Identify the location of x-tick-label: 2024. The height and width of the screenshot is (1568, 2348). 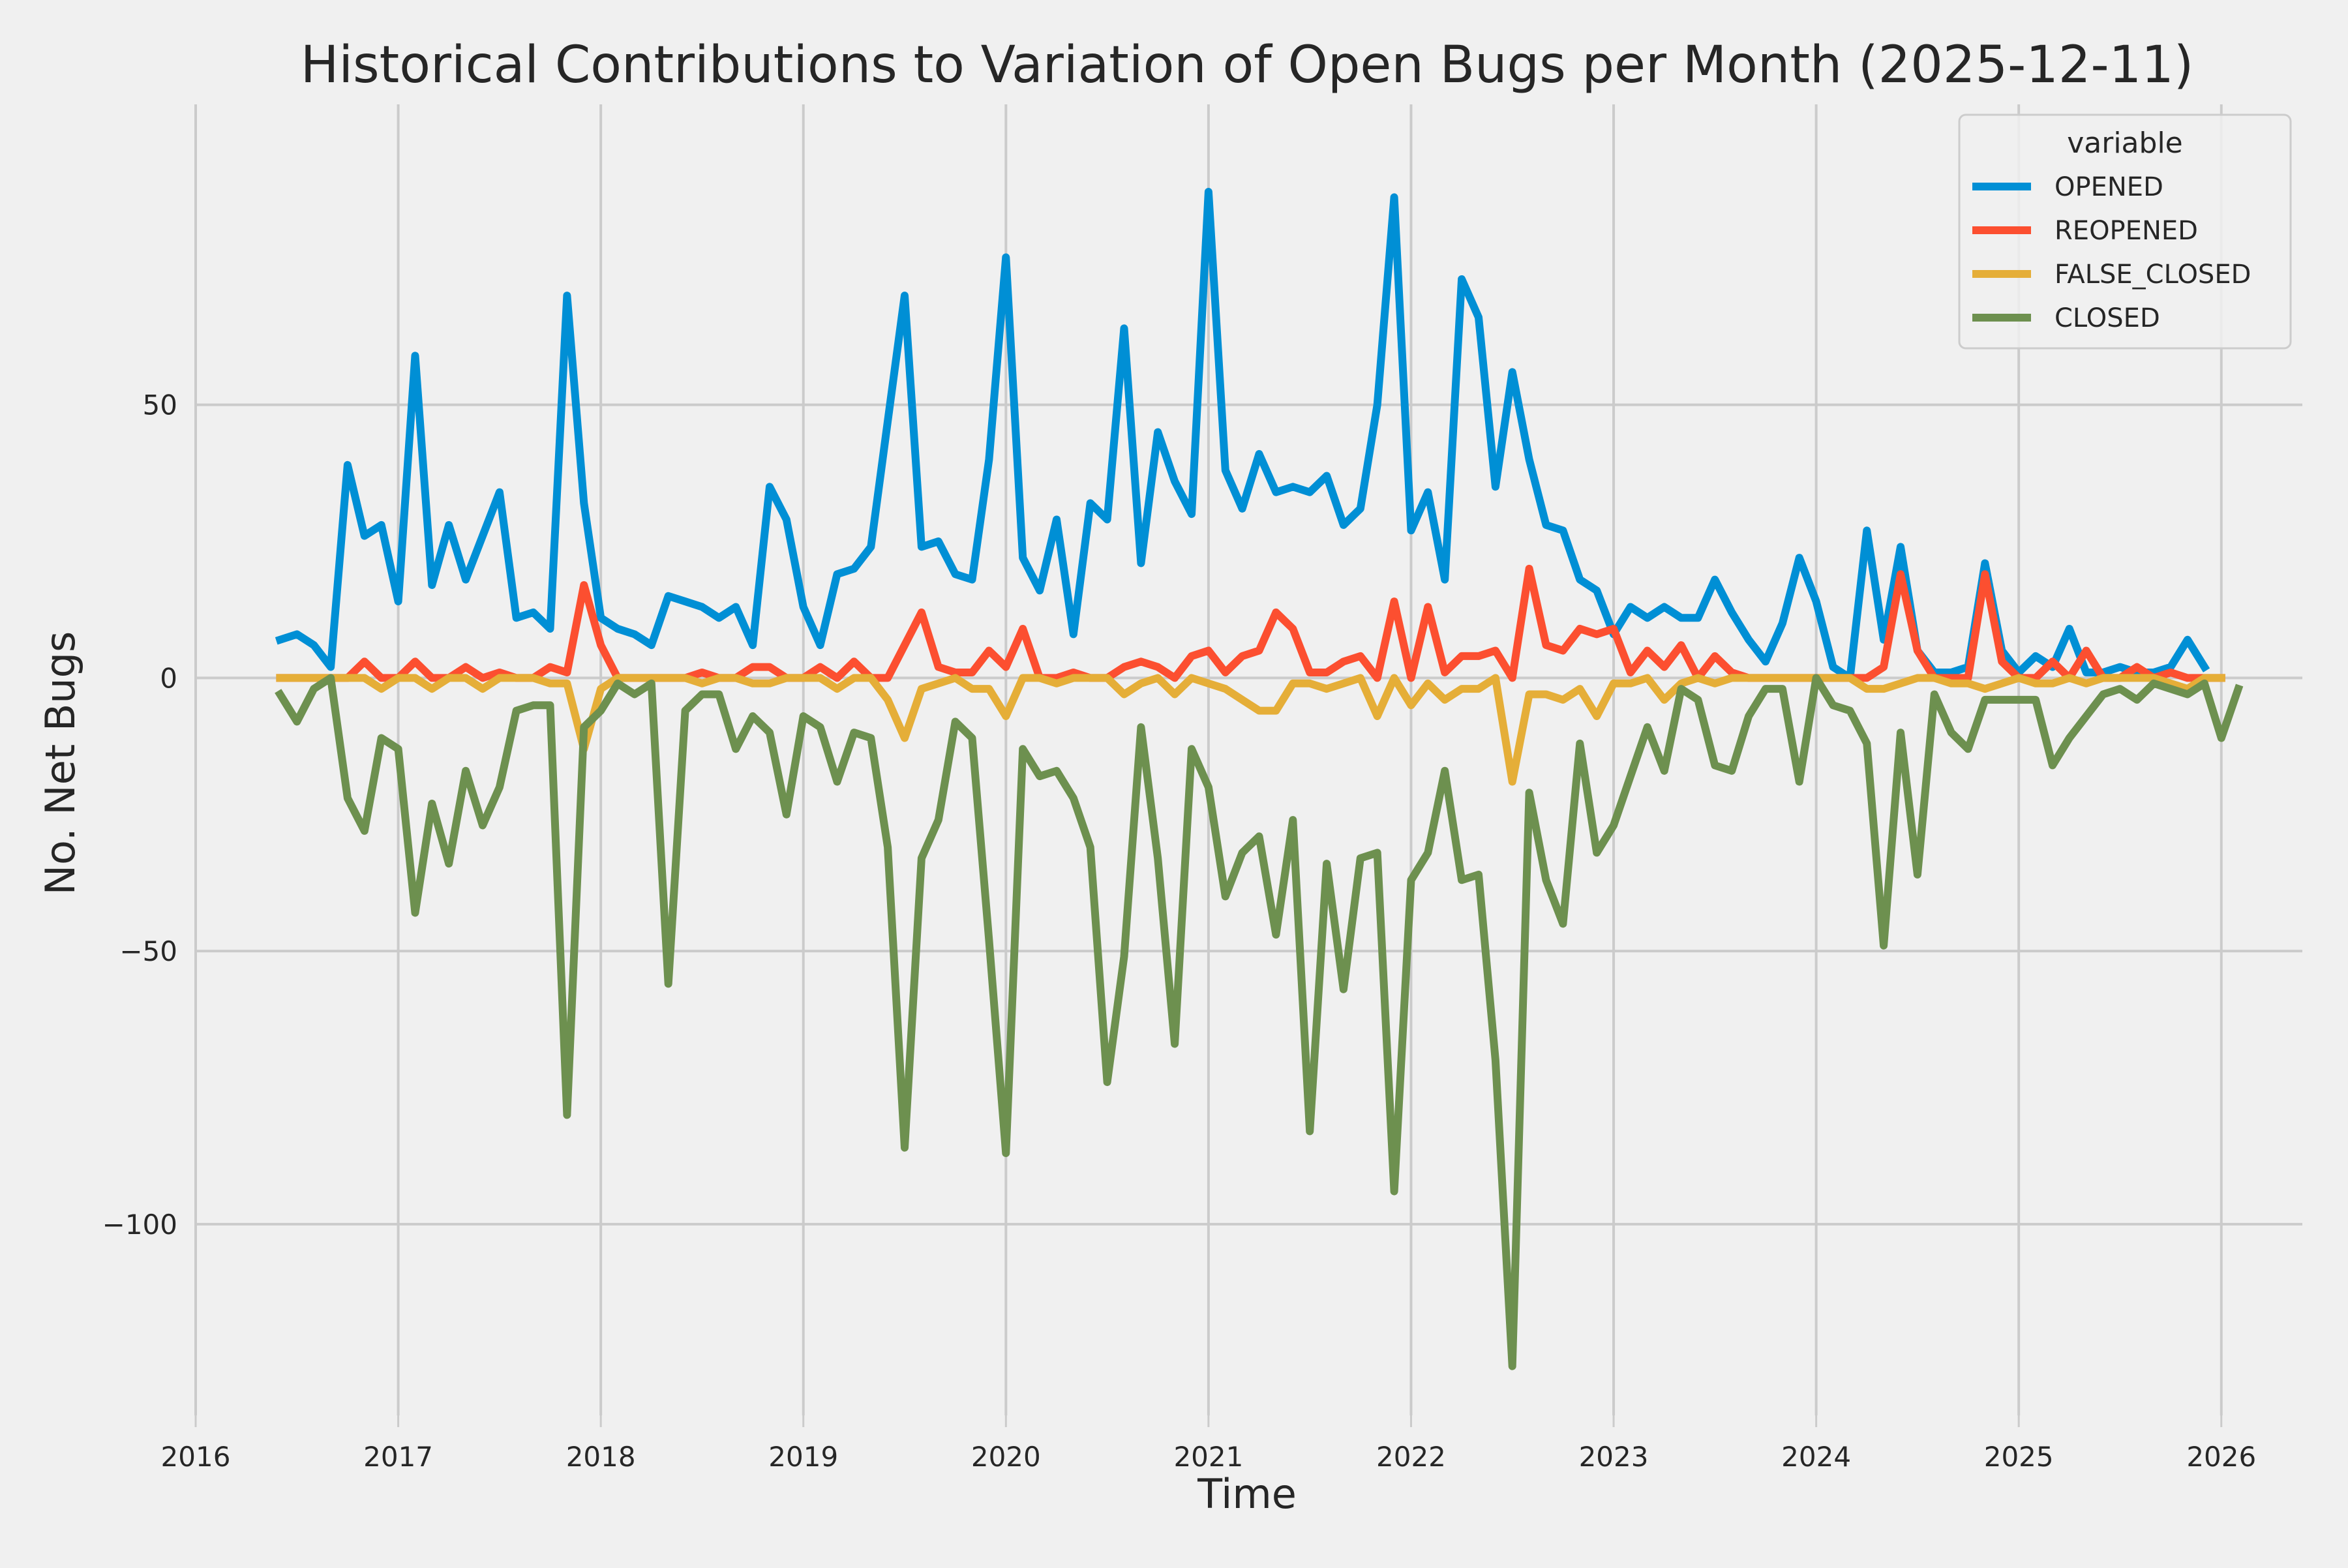
(1816, 1457).